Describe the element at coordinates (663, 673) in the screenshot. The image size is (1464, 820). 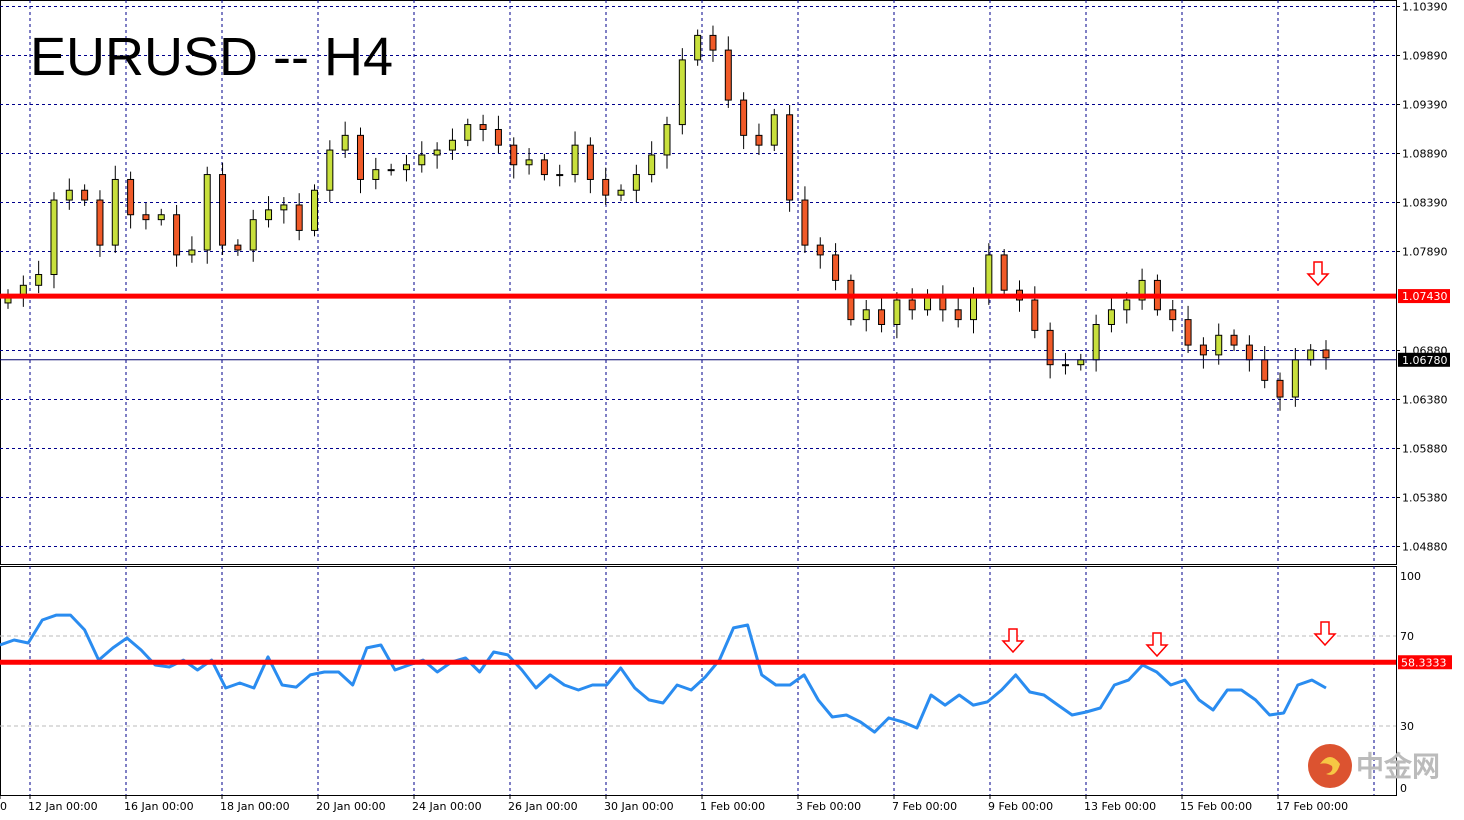
I see `indicator-line` at that location.